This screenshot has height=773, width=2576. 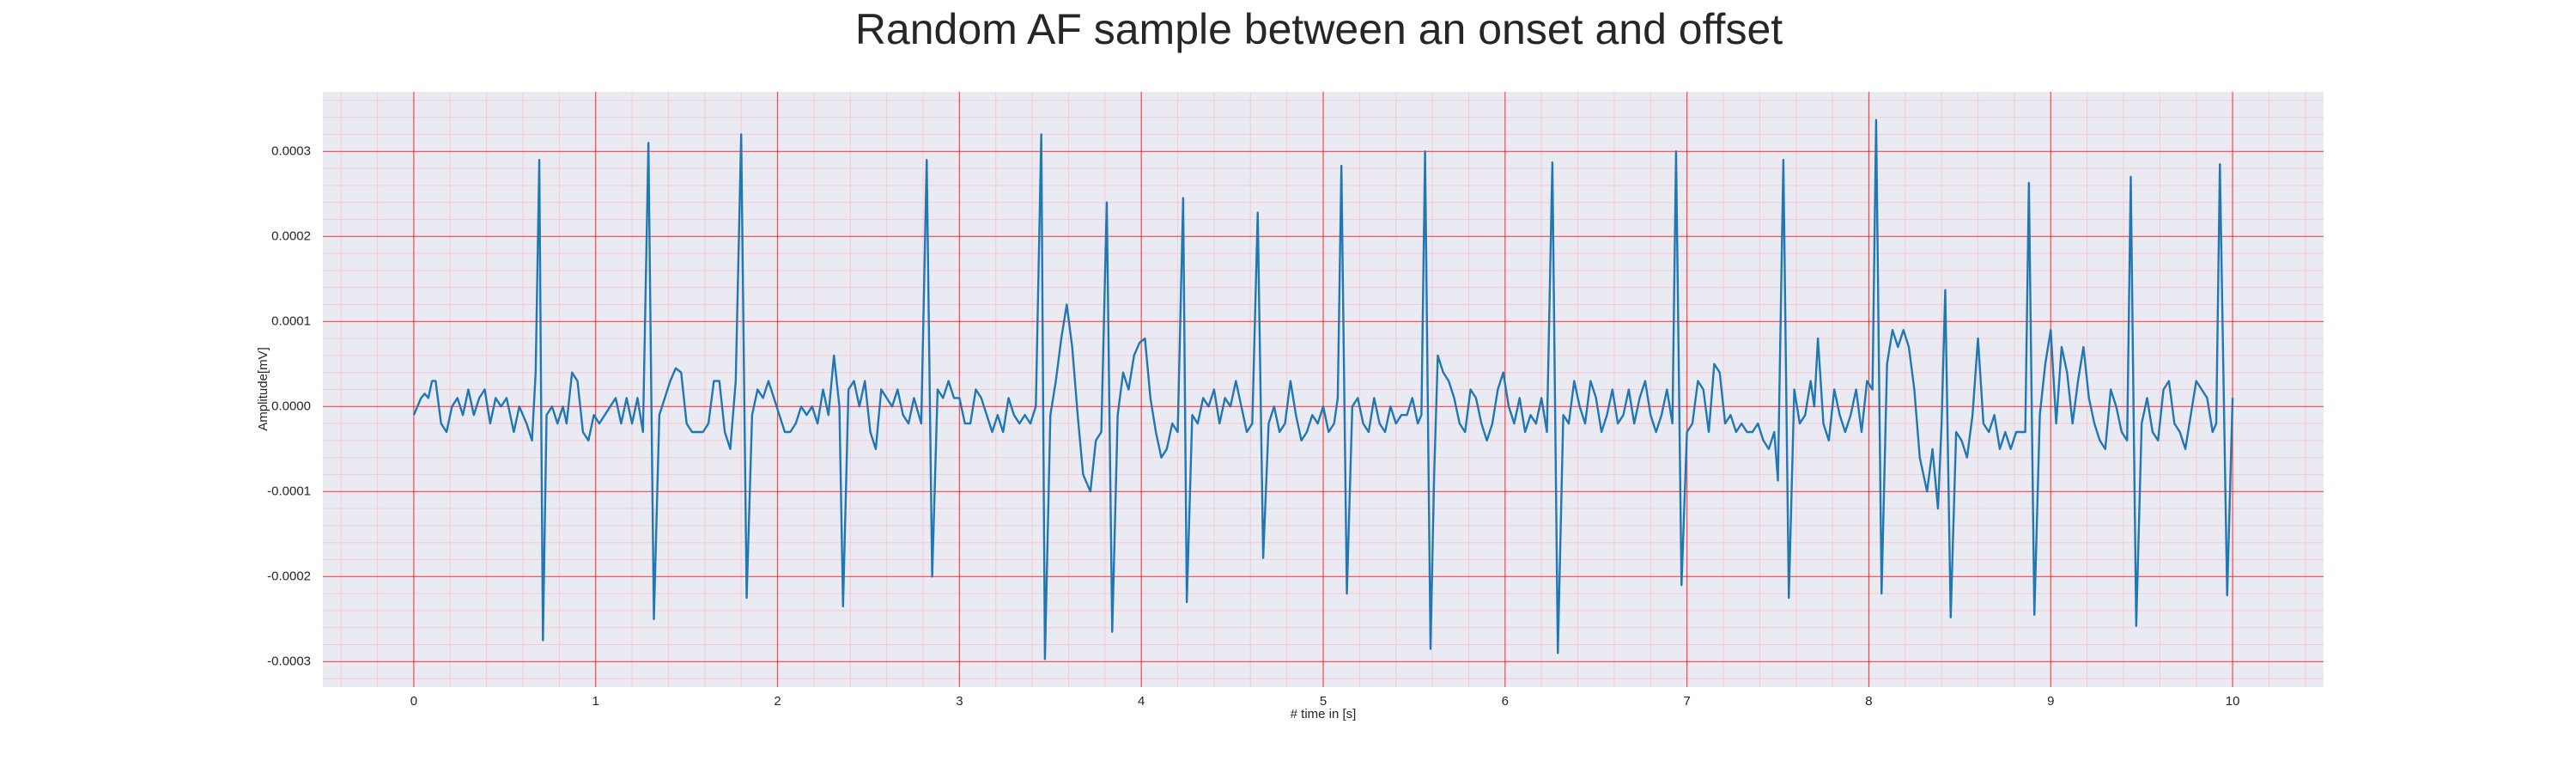 What do you see at coordinates (2233, 701) in the screenshot?
I see `x-tick-label: 10` at bounding box center [2233, 701].